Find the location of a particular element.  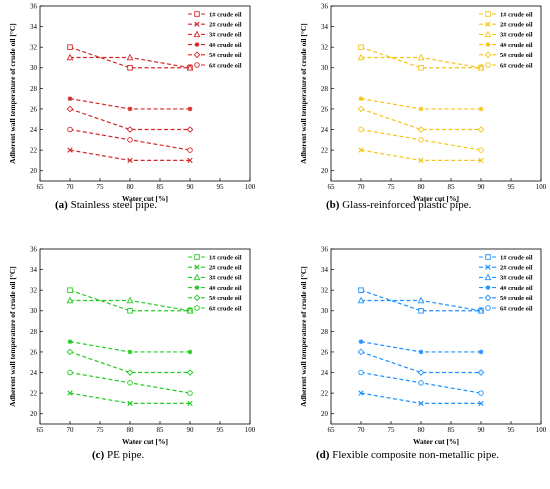

legend-marker-asterisk is located at coordinates (488, 287).